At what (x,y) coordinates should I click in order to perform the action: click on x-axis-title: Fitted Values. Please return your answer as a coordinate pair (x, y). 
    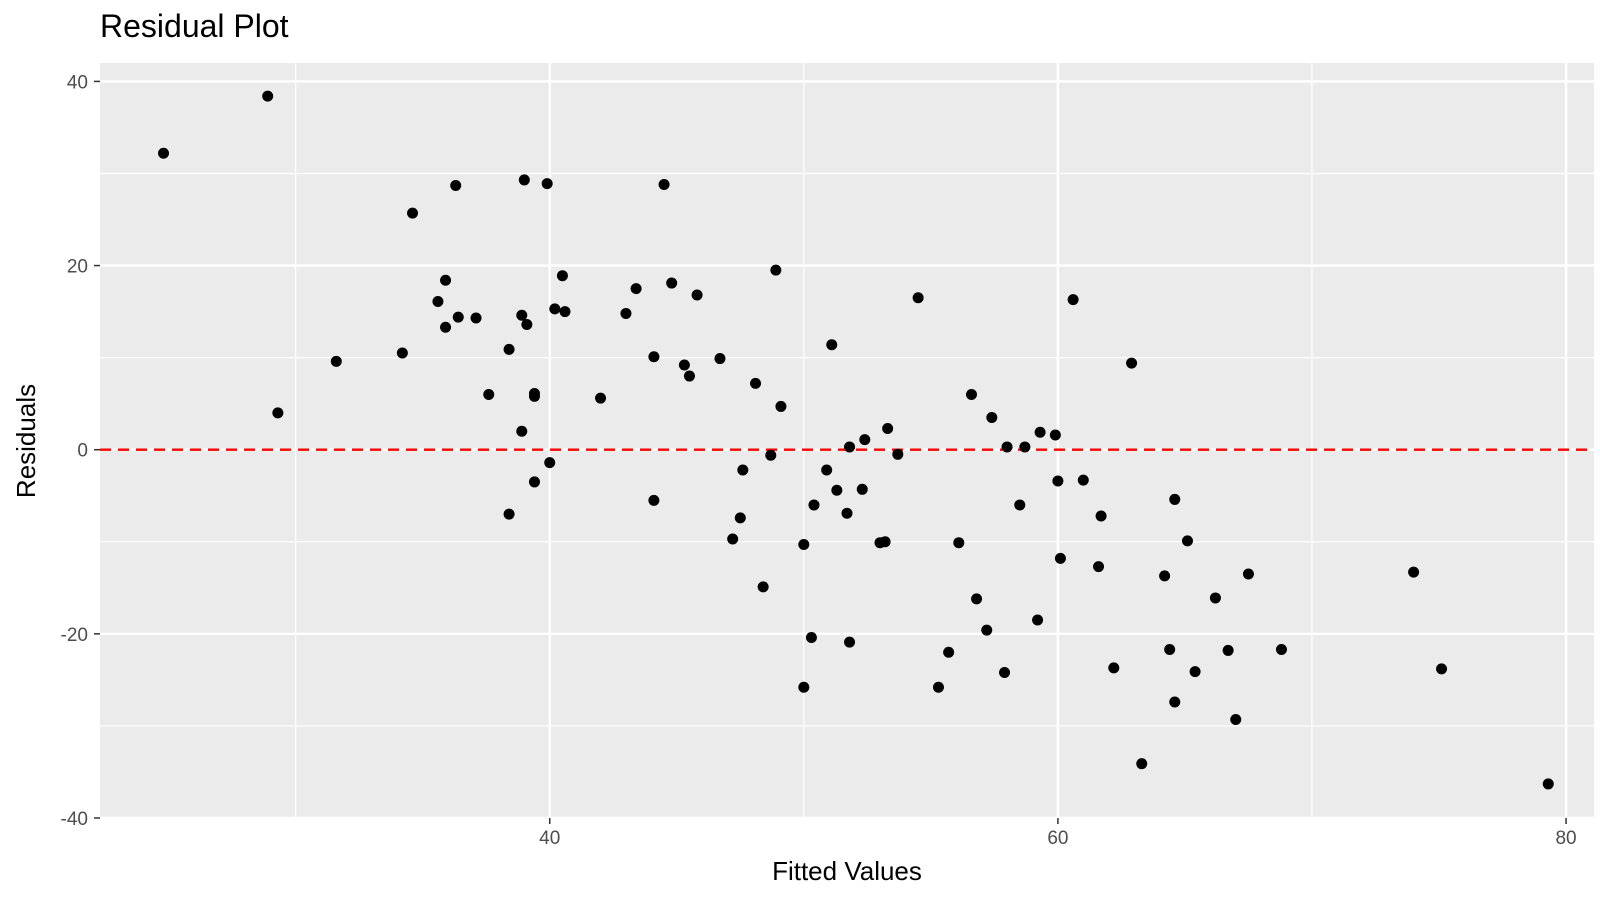
    Looking at the image, I should click on (847, 871).